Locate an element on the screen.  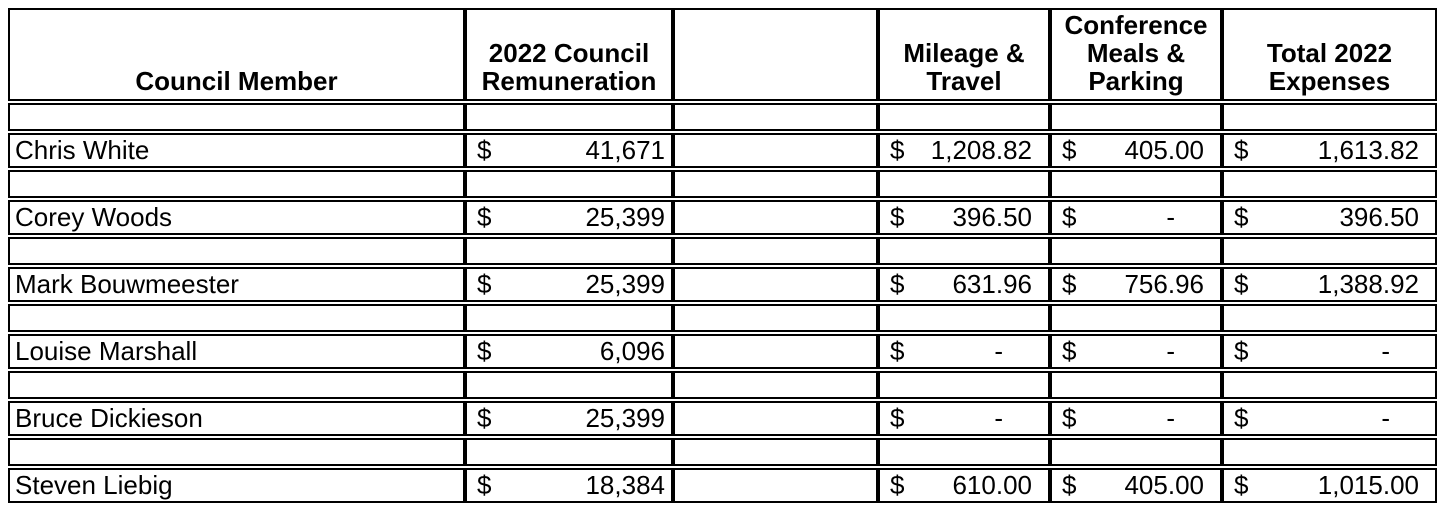
column-header-mileage: Mileage & Travel is located at coordinates (964, 54).